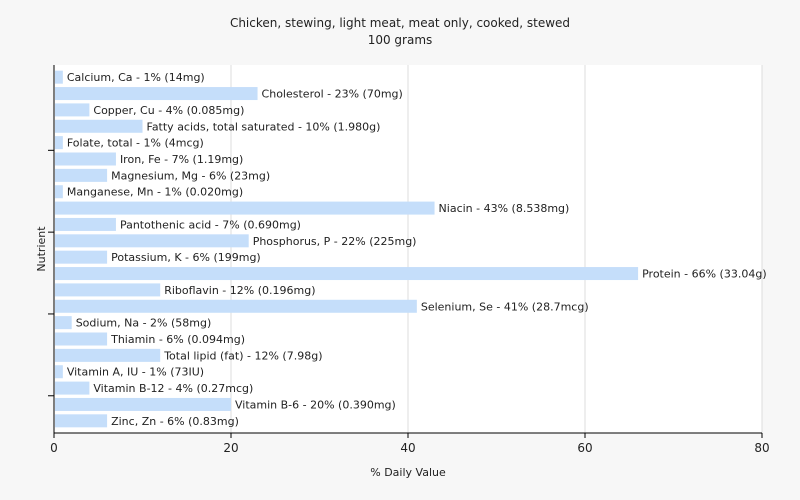  What do you see at coordinates (408, 472) in the screenshot?
I see `x-axis-label: % Daily Value` at bounding box center [408, 472].